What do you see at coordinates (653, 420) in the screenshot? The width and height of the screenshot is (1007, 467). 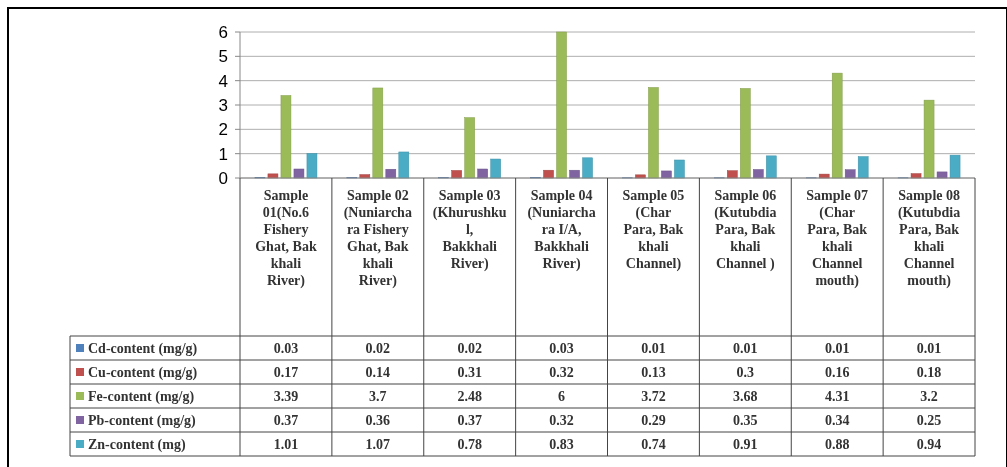 I see `data-label: 0.29` at bounding box center [653, 420].